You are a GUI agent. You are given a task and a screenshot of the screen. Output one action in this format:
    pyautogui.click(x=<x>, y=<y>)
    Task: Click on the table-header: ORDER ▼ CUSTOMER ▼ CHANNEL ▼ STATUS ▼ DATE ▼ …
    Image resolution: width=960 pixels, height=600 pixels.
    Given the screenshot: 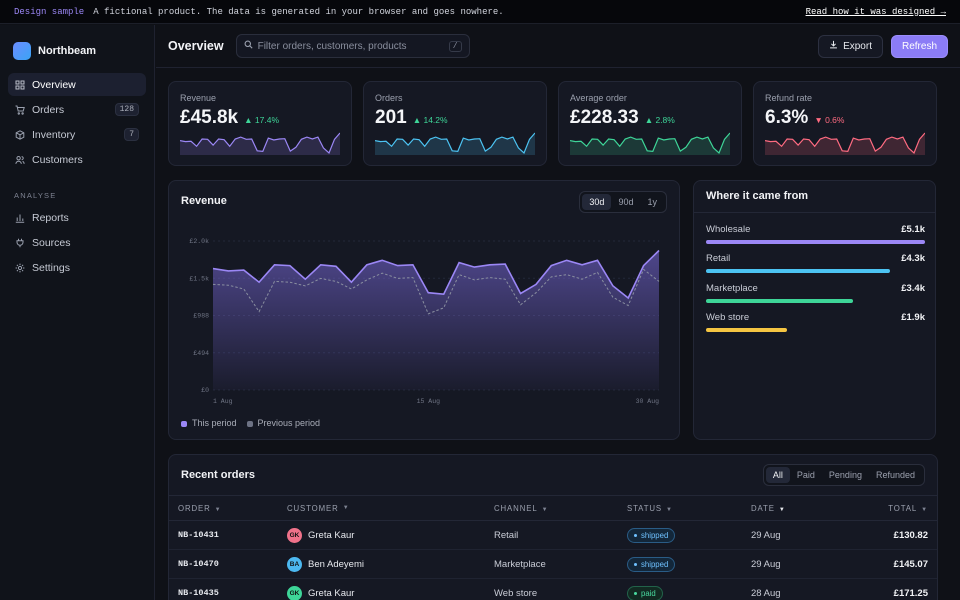 What is the action you would take?
    pyautogui.click(x=553, y=508)
    